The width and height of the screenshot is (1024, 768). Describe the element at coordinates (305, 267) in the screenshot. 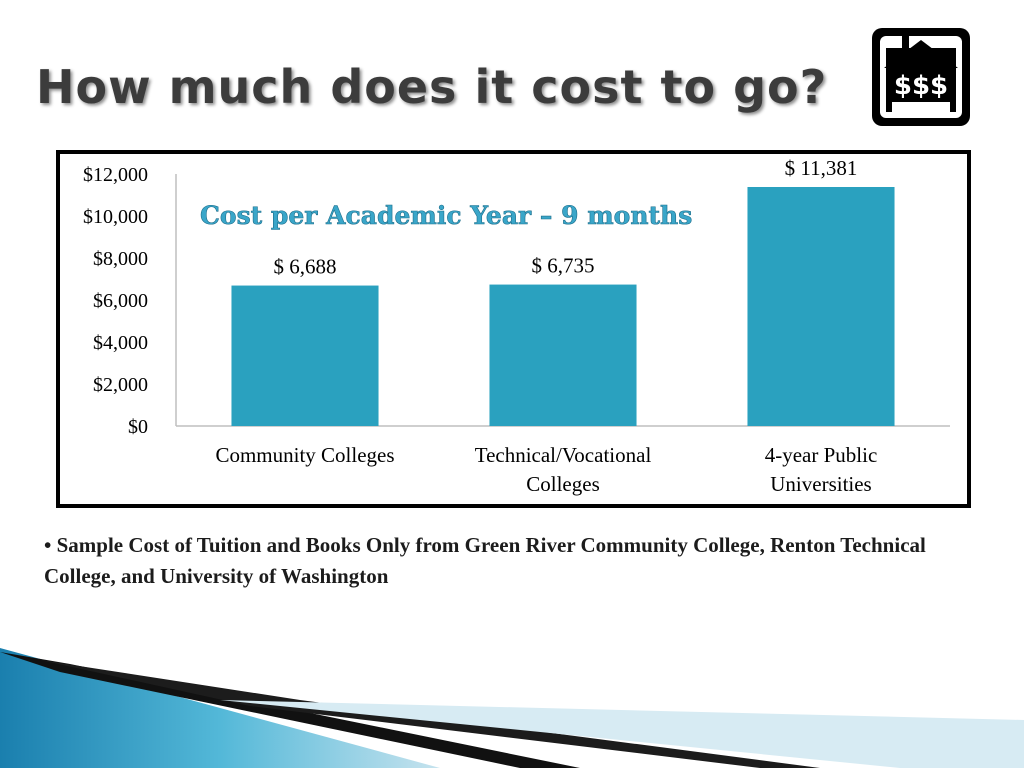

I see `data-label: $ 6,688` at that location.